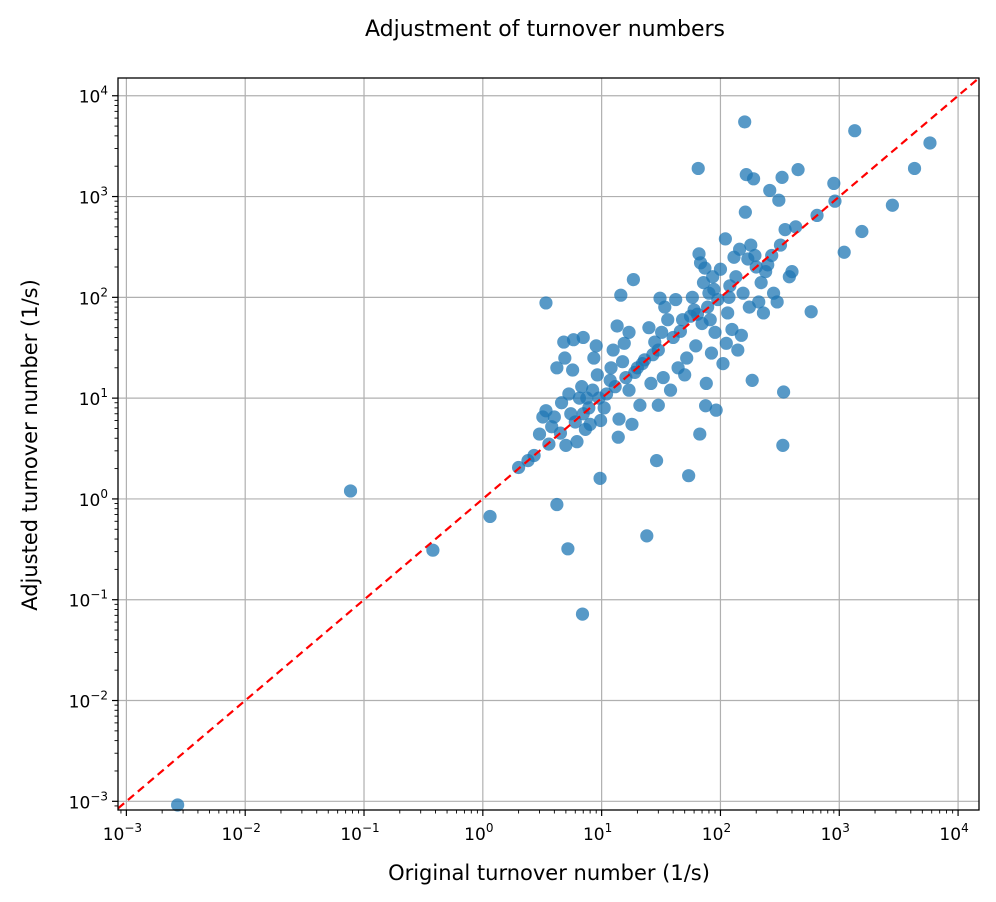  I want to click on y-tick-label: 10⁰, so click(93, 499).